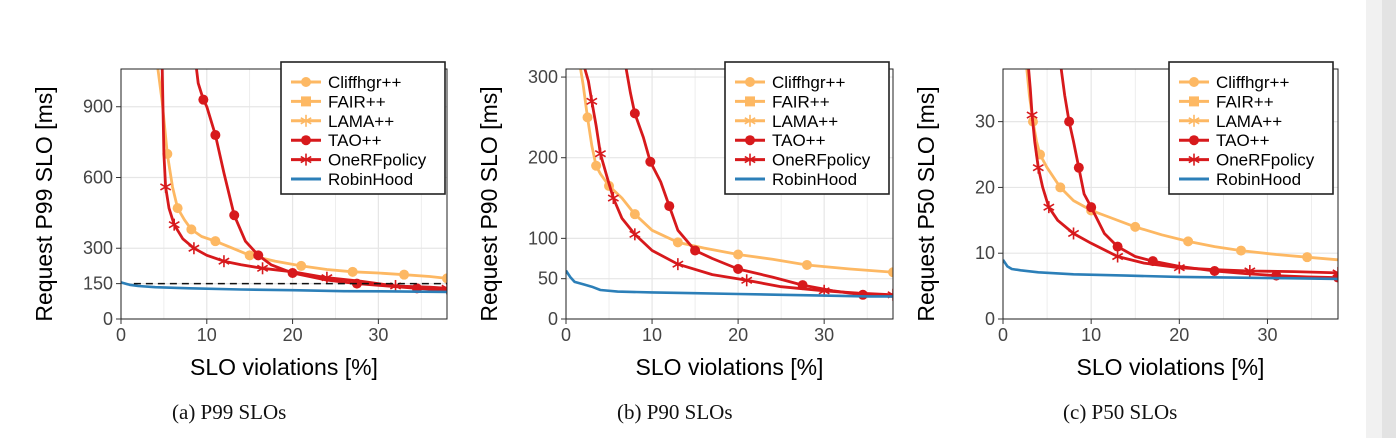 Image resolution: width=1396 pixels, height=438 pixels. I want to click on caption-p90: (b) P90 SLOs, so click(675, 412).